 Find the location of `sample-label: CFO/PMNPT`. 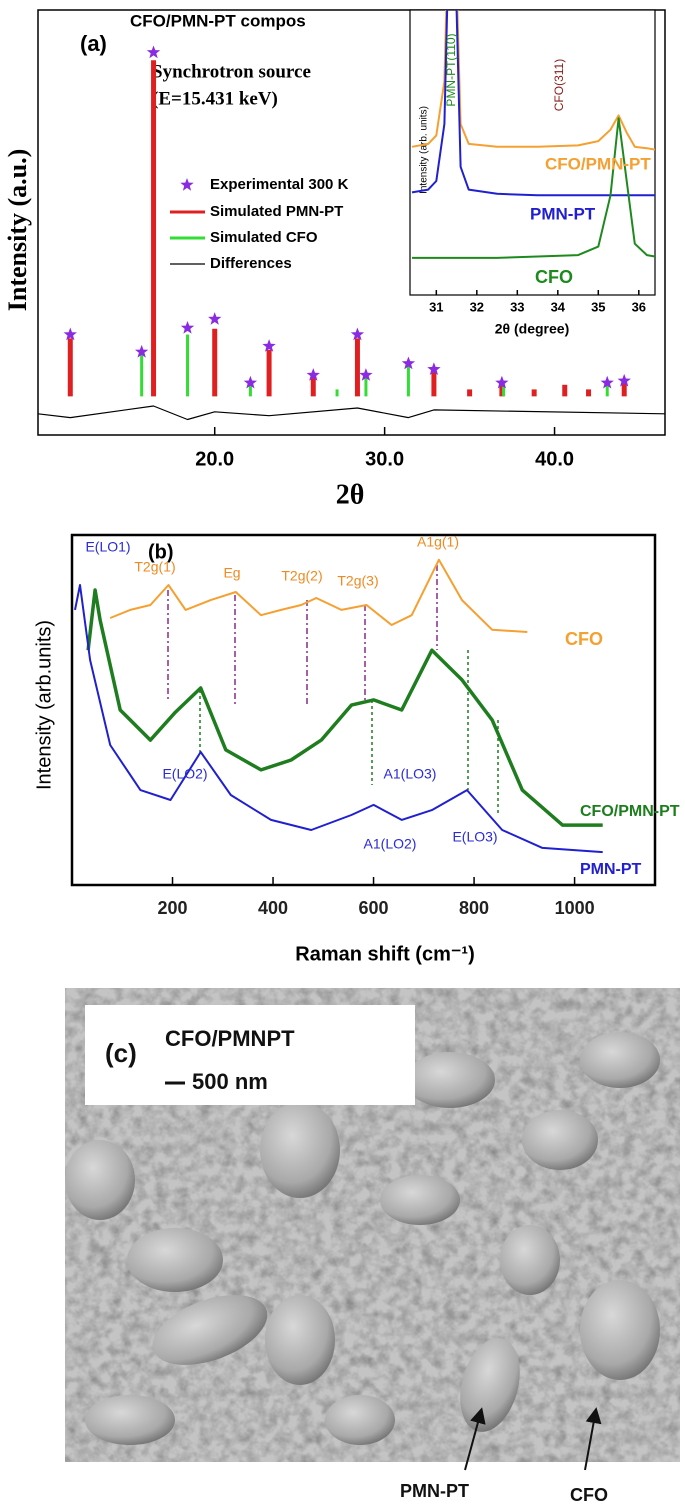

sample-label: CFO/PMNPT is located at coordinates (230, 1038).